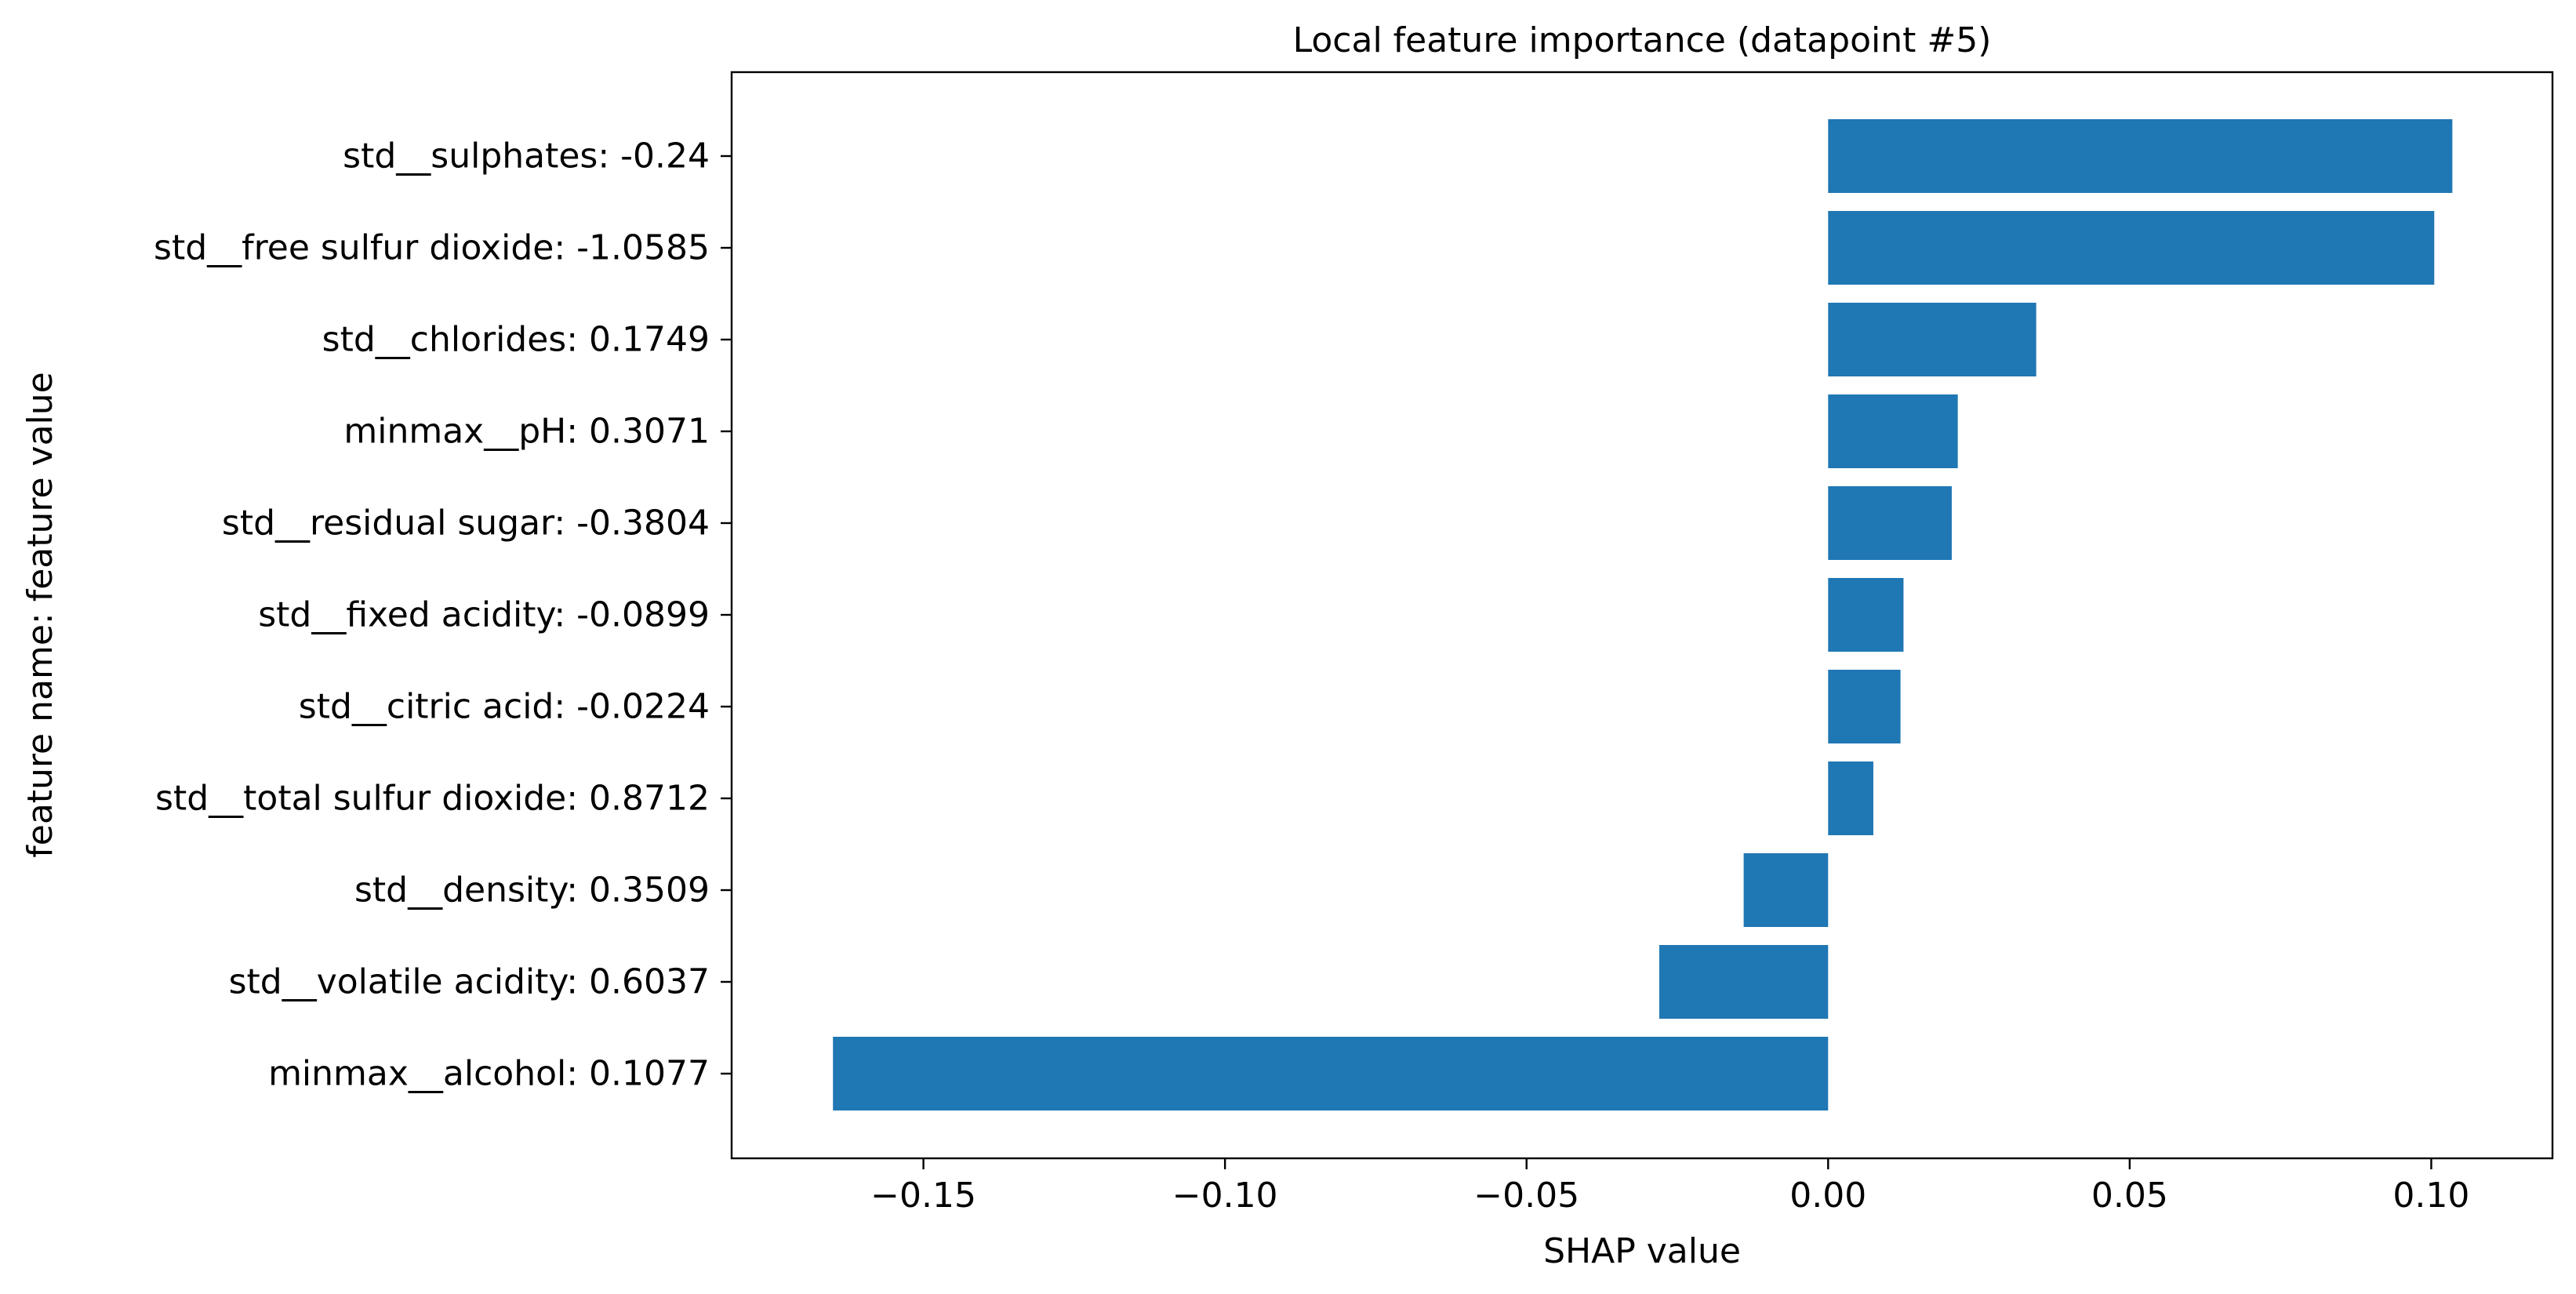  What do you see at coordinates (526, 432) in the screenshot?
I see `y-tick-label-3: minmax__pH: 0.3071` at bounding box center [526, 432].